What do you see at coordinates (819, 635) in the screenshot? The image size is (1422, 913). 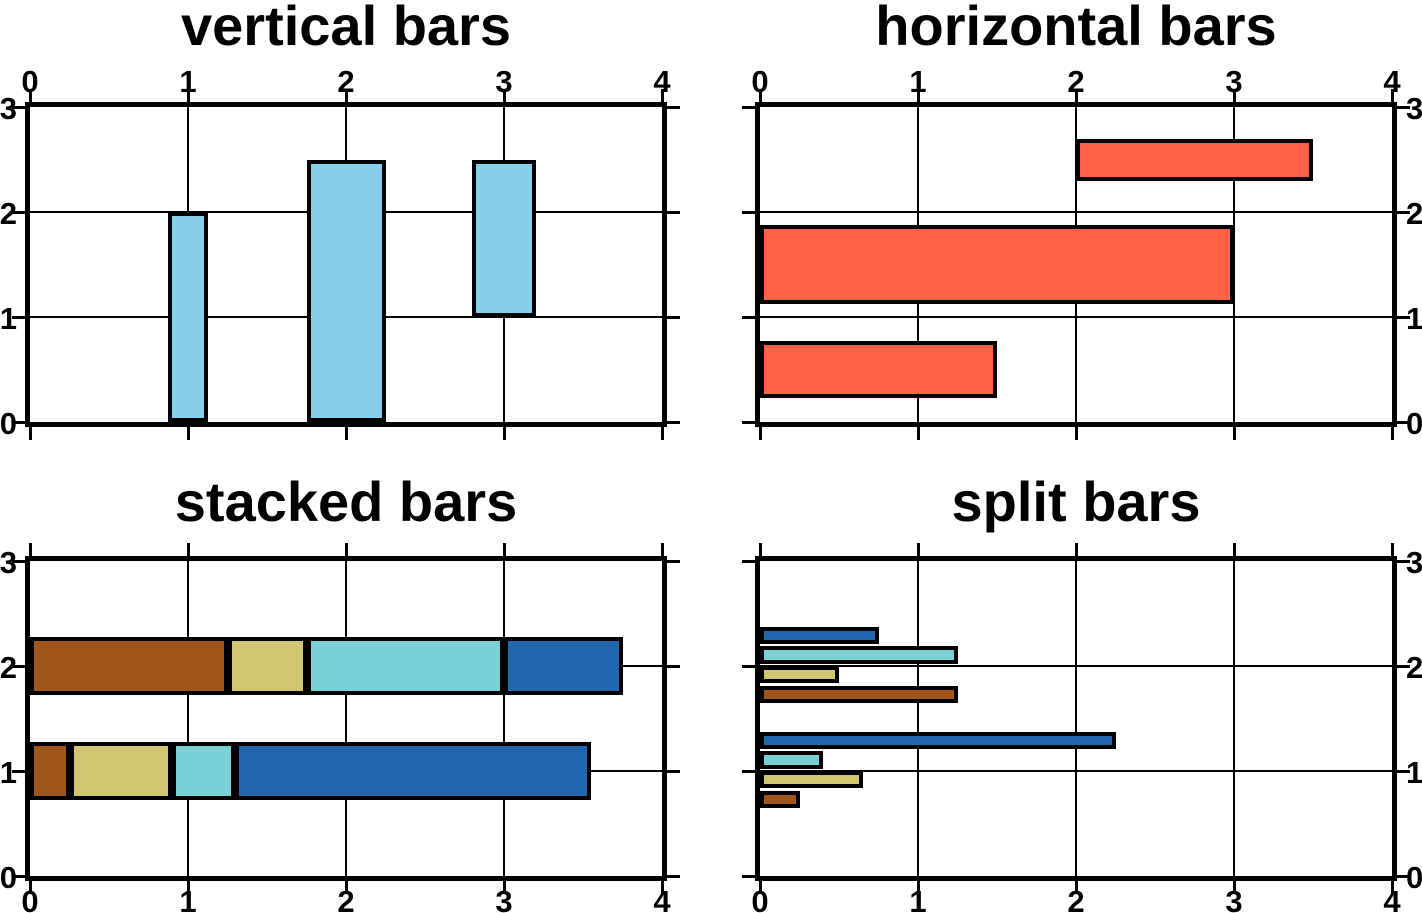 I see `split-bar-blue` at bounding box center [819, 635].